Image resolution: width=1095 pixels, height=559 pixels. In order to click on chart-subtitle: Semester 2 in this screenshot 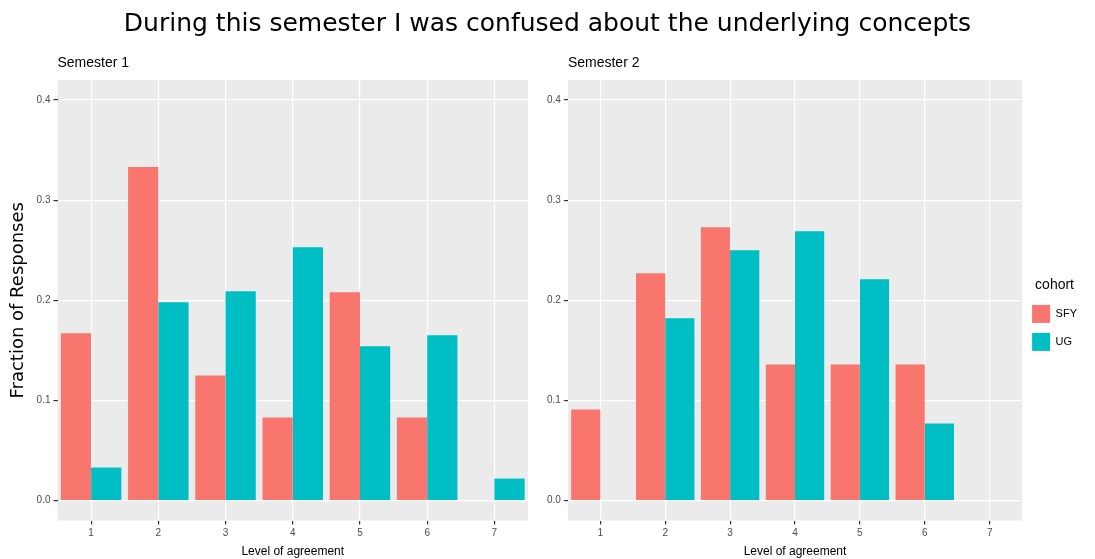, I will do `click(603, 62)`.